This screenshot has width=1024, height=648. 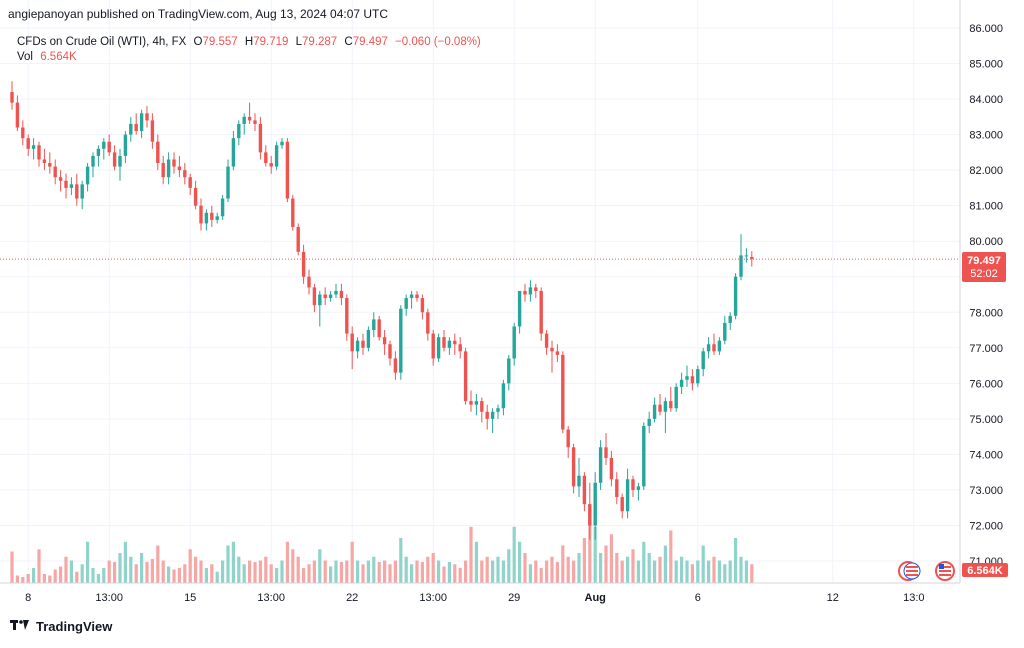 I want to click on price-tick-label: 76.000, so click(x=986, y=384).